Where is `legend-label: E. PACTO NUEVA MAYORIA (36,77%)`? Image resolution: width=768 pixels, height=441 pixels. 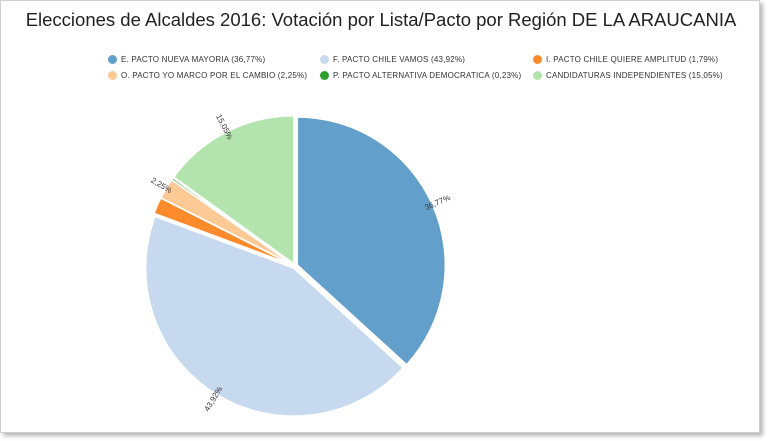 legend-label: E. PACTO NUEVA MAYORIA (36,77%) is located at coordinates (193, 59).